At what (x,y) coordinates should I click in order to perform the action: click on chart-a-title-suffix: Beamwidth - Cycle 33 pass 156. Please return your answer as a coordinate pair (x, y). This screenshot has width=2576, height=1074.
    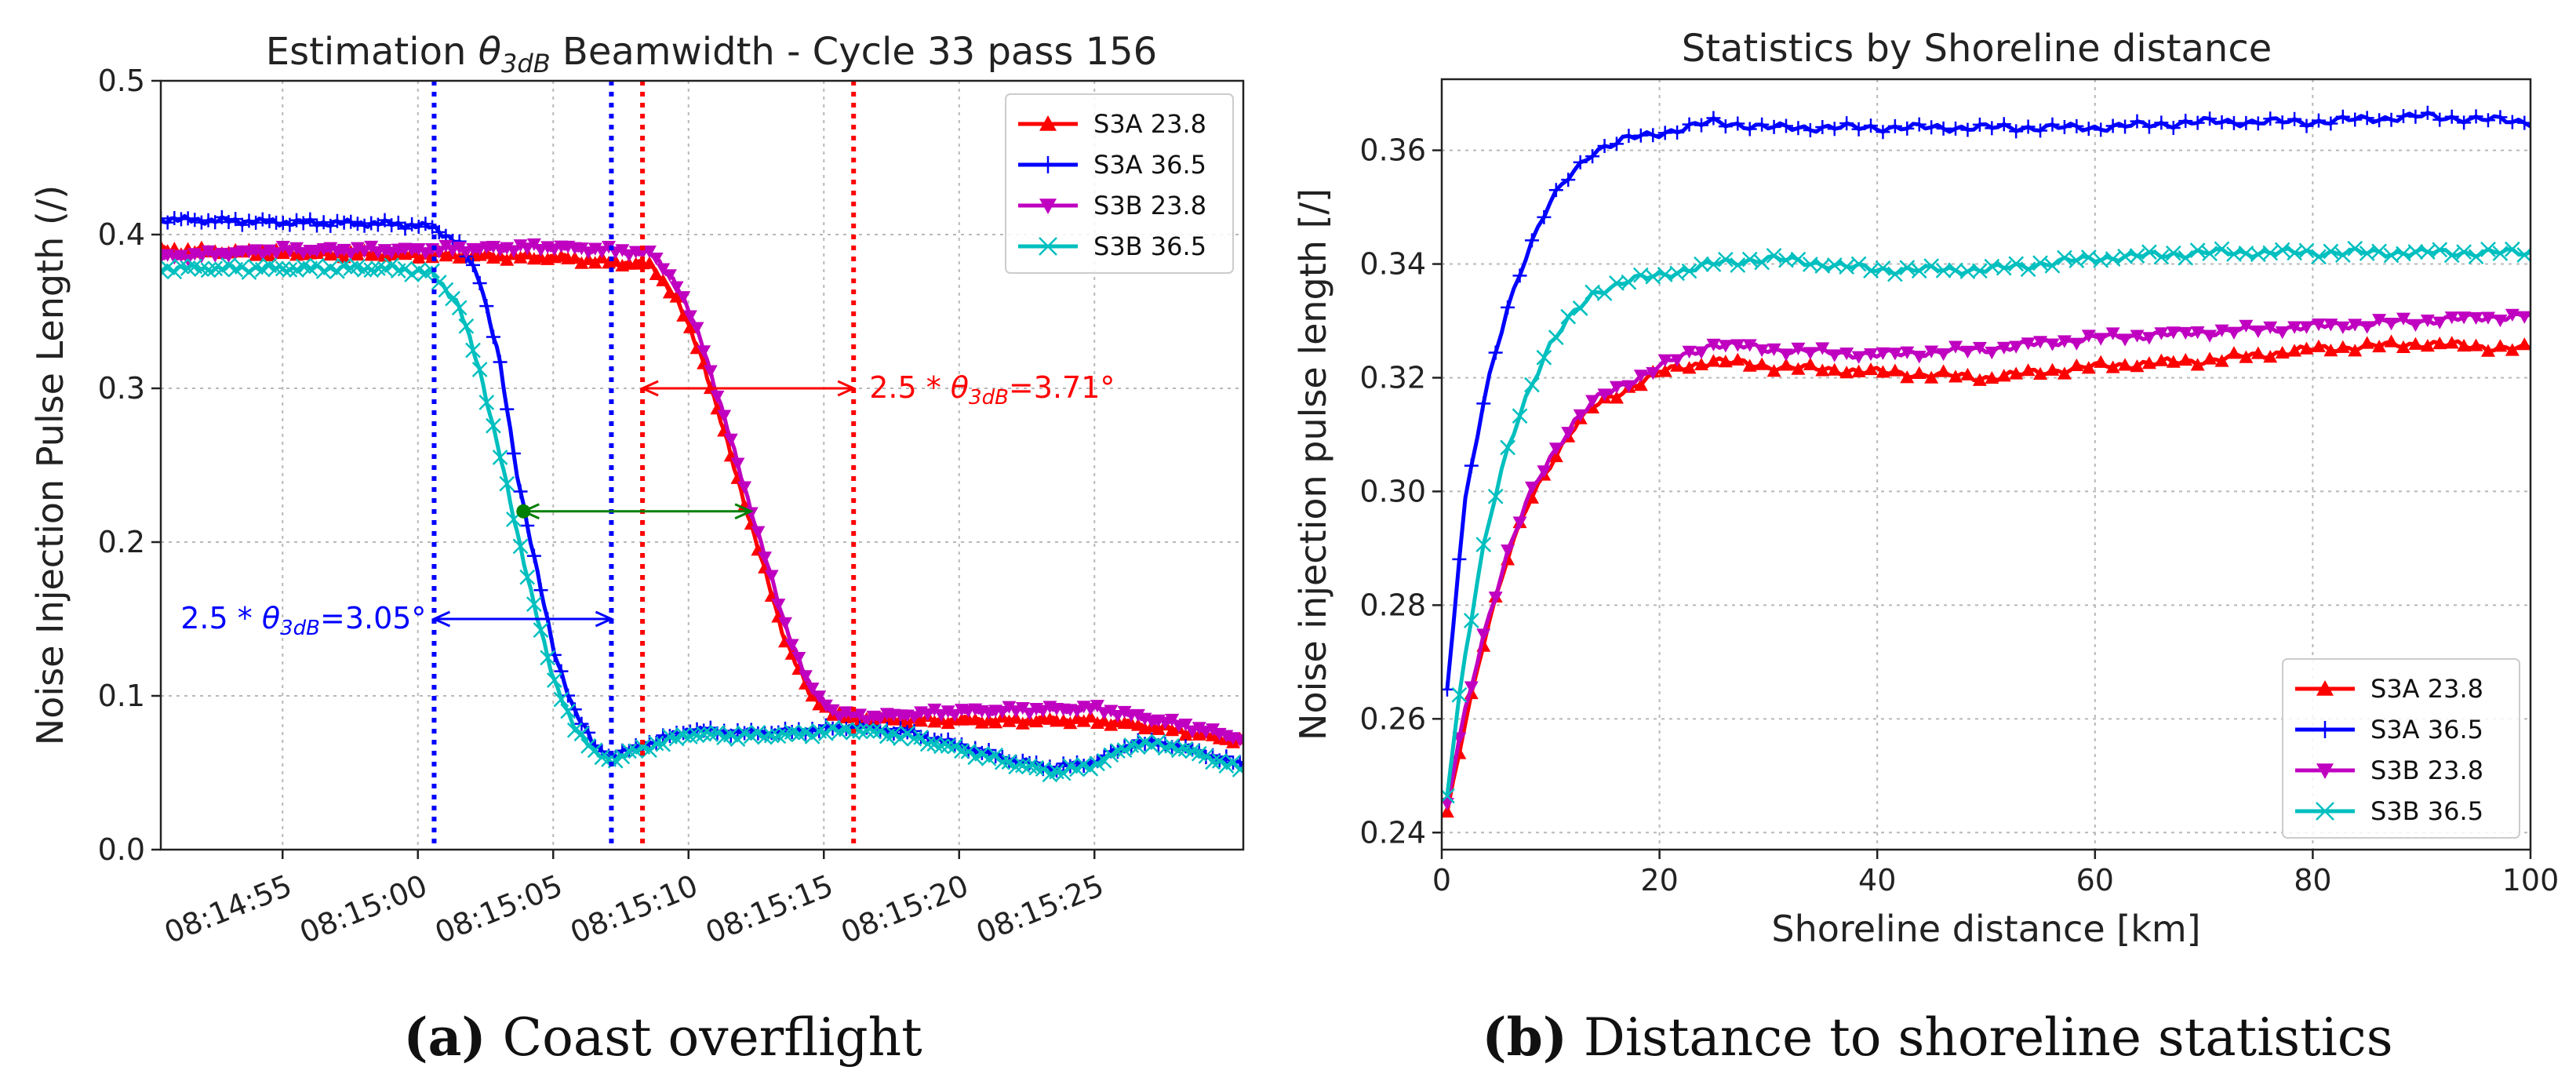
    Looking at the image, I should click on (854, 52).